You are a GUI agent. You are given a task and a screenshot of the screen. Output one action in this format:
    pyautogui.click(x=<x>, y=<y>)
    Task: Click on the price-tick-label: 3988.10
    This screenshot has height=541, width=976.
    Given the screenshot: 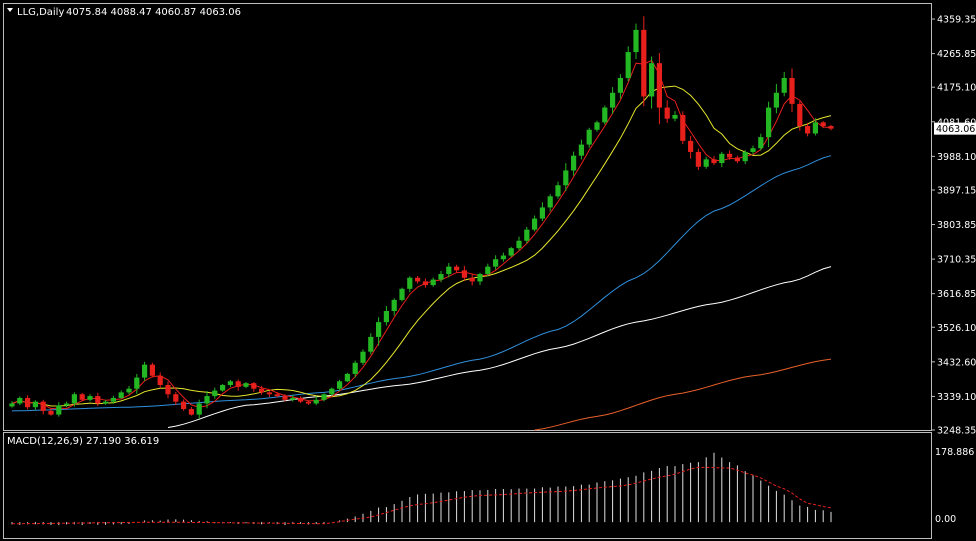 What is the action you would take?
    pyautogui.click(x=956, y=157)
    